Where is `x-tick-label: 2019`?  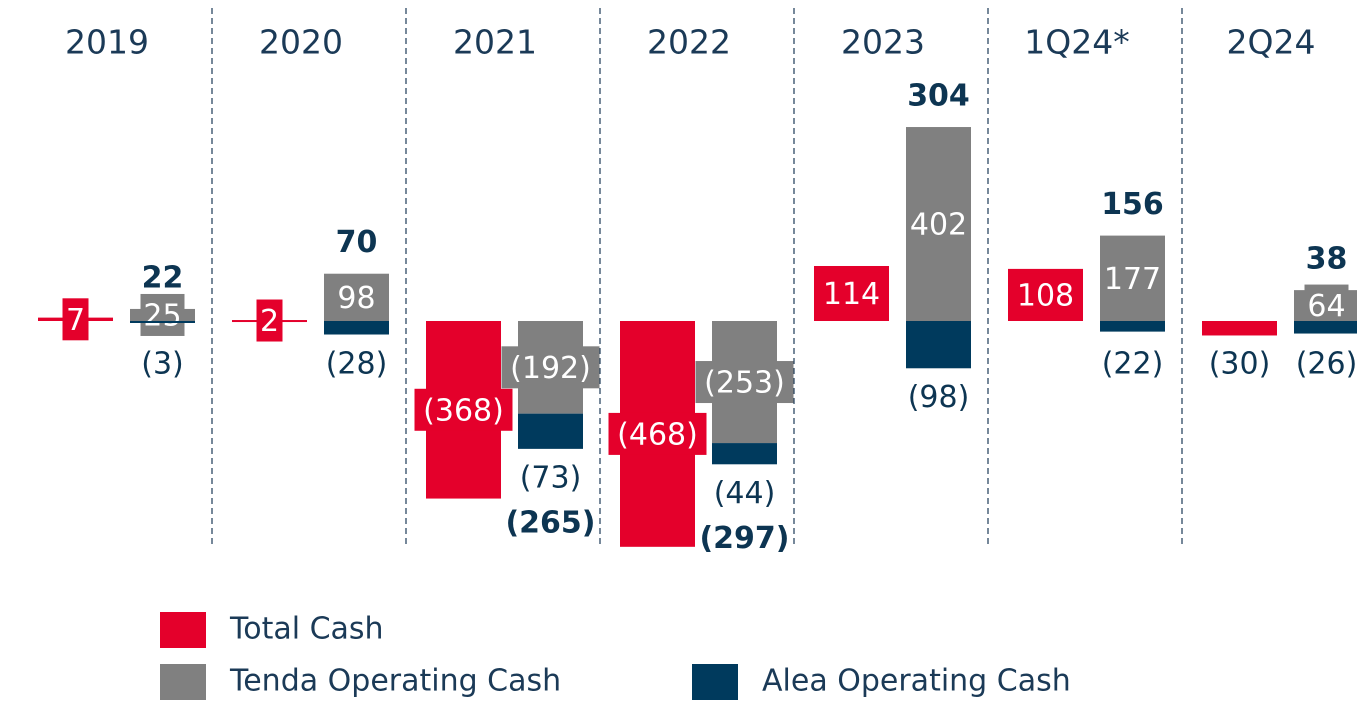 x-tick-label: 2019 is located at coordinates (107, 42).